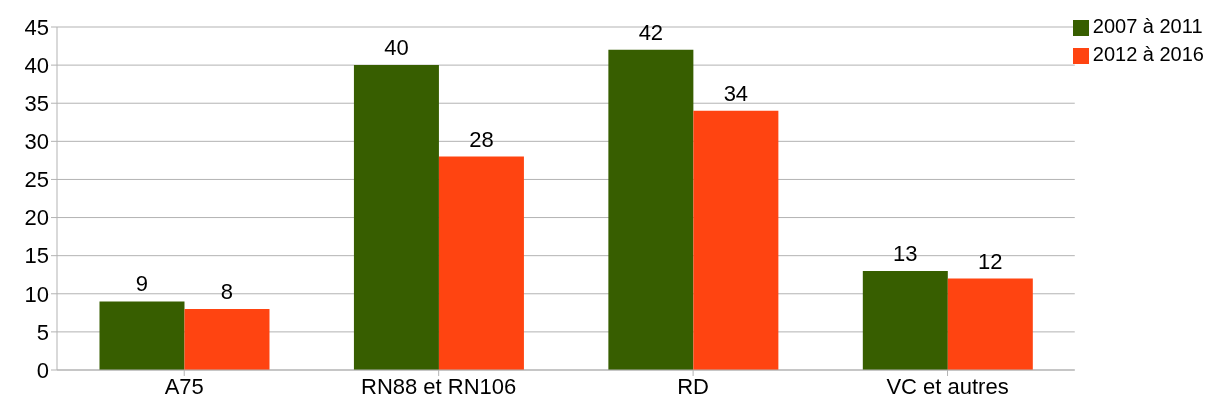 This screenshot has width=1220, height=414. I want to click on y-tick-label: 35, so click(36, 104).